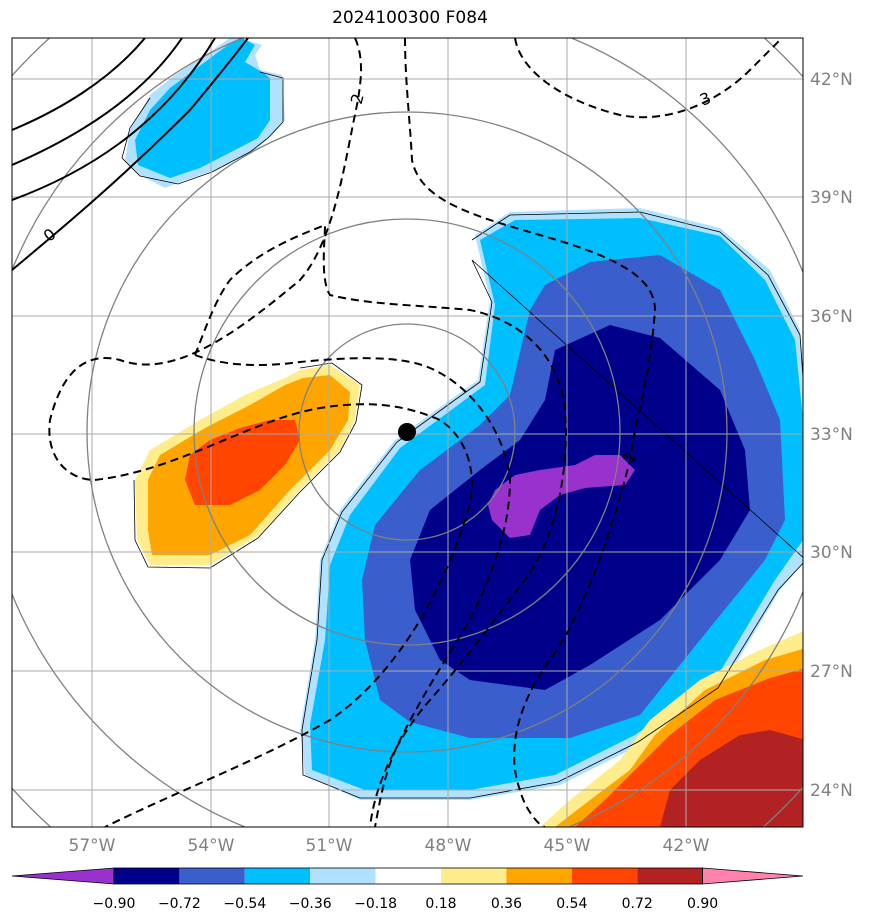 The image size is (873, 924). I want to click on colorbar-tick-label: −0.90, so click(114, 904).